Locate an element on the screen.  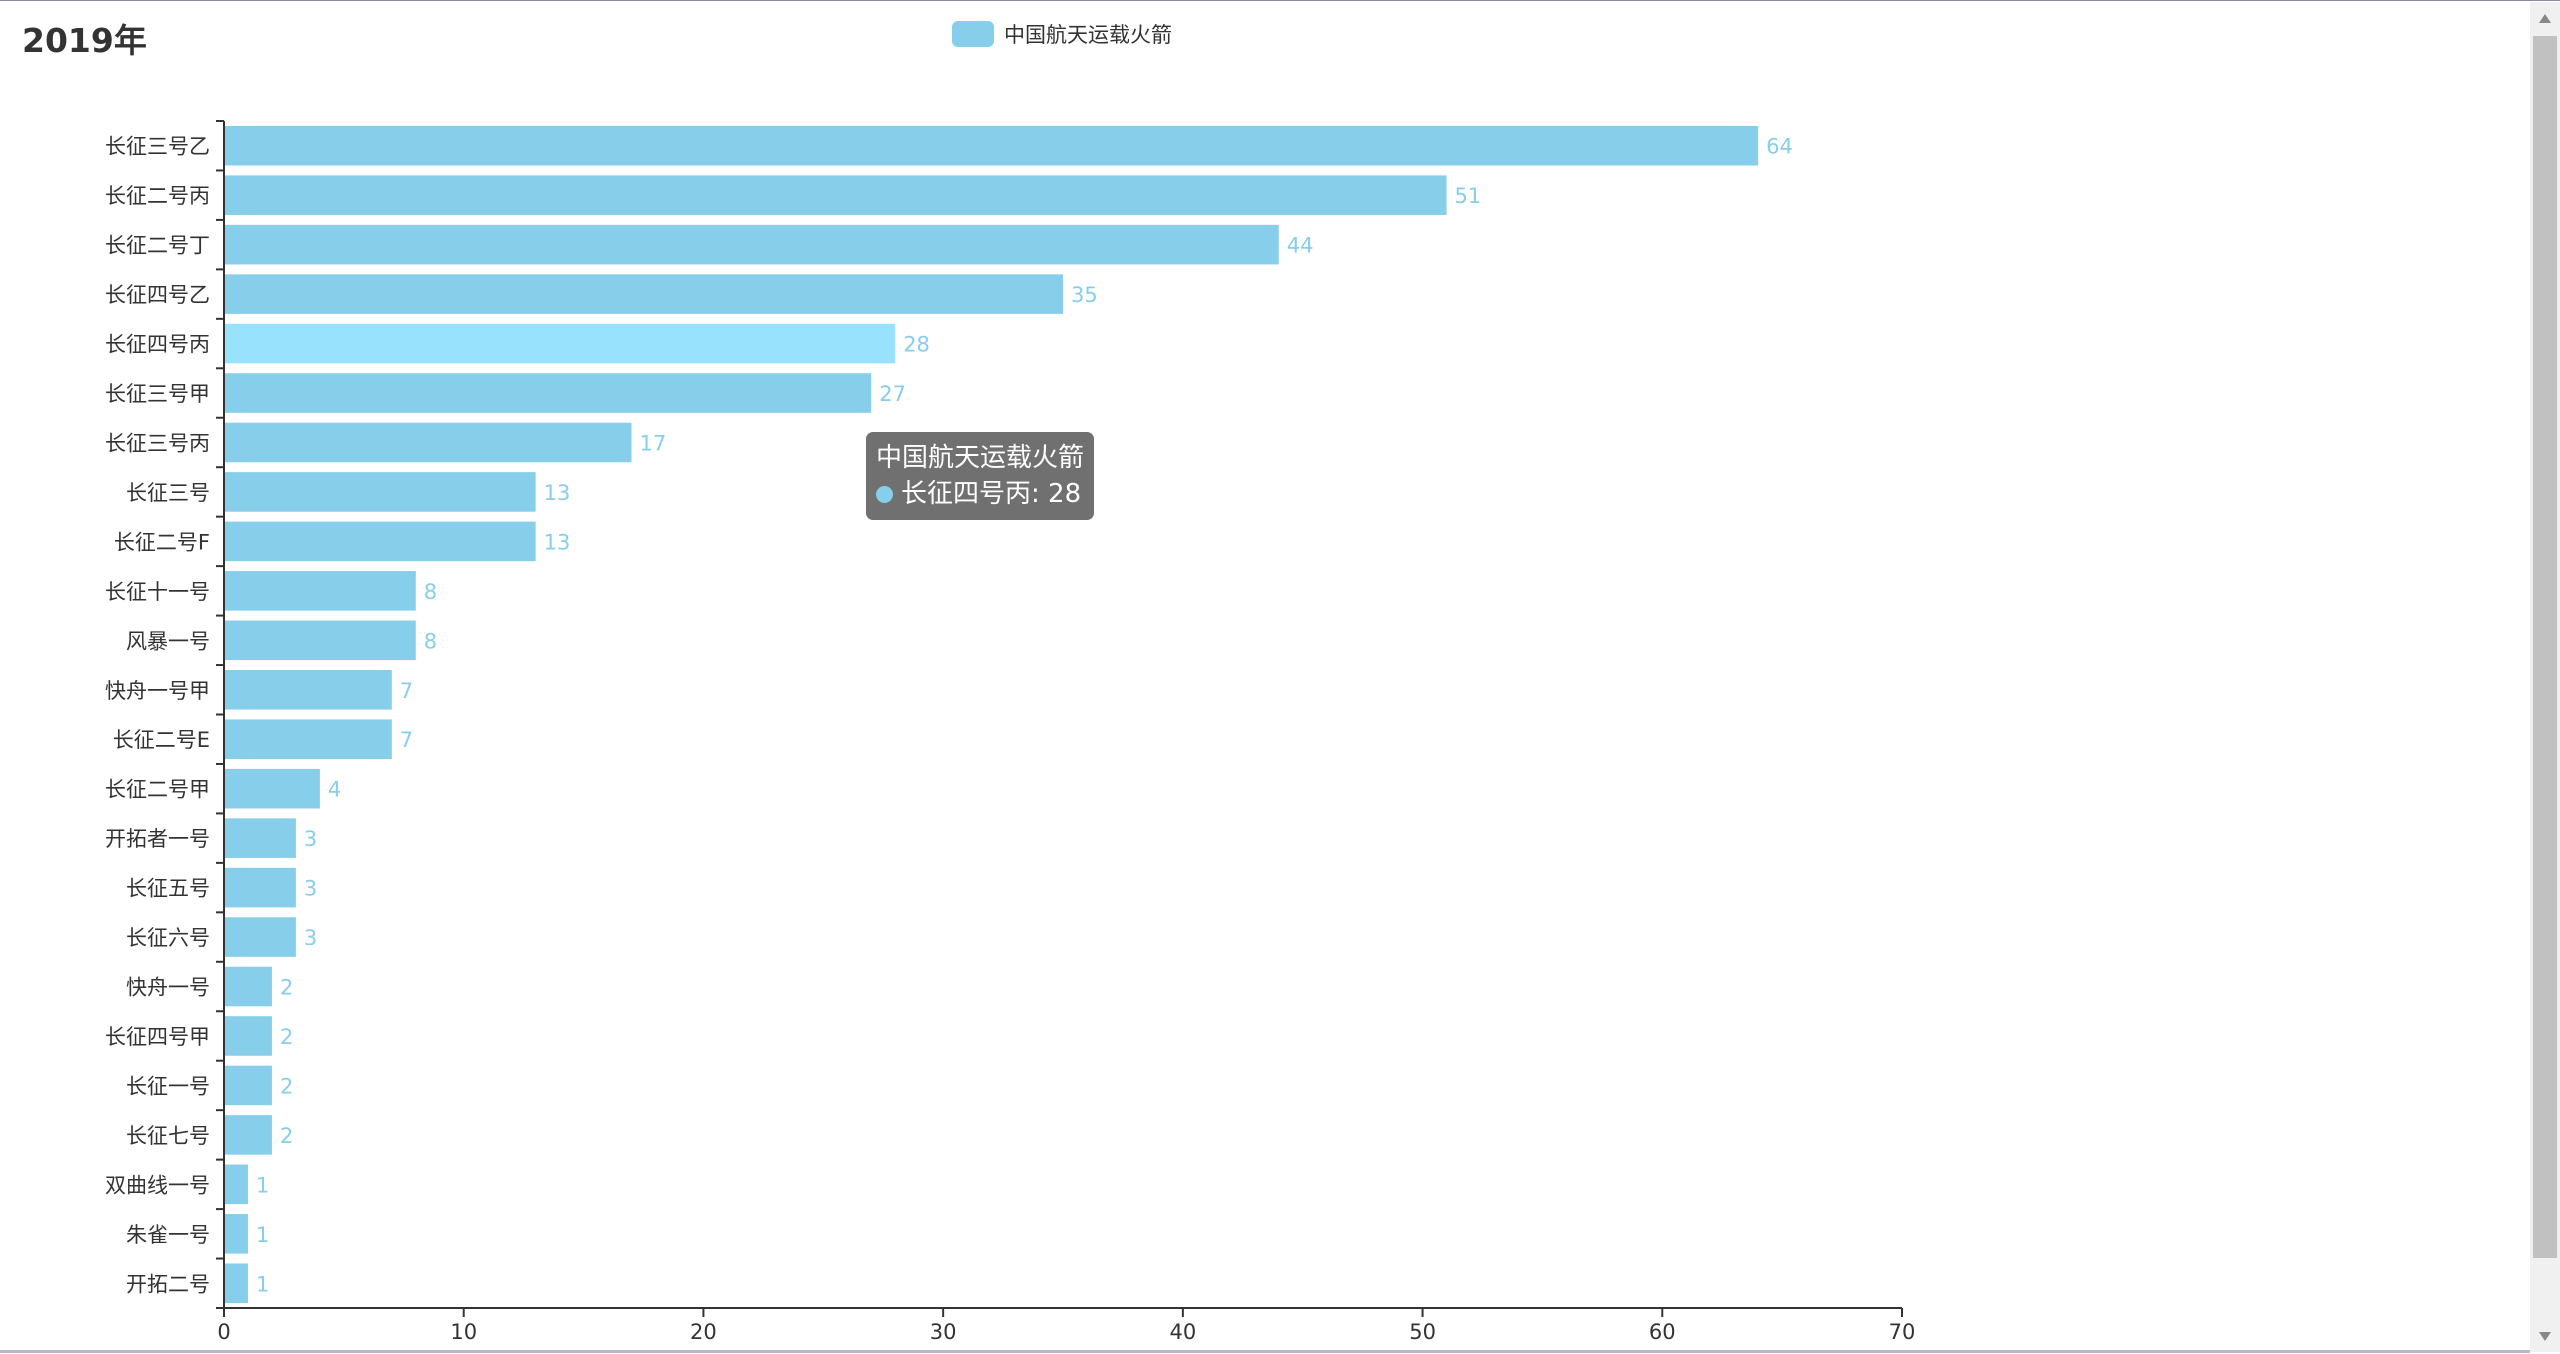
category-label: 长征四号乙 is located at coordinates (157, 295).